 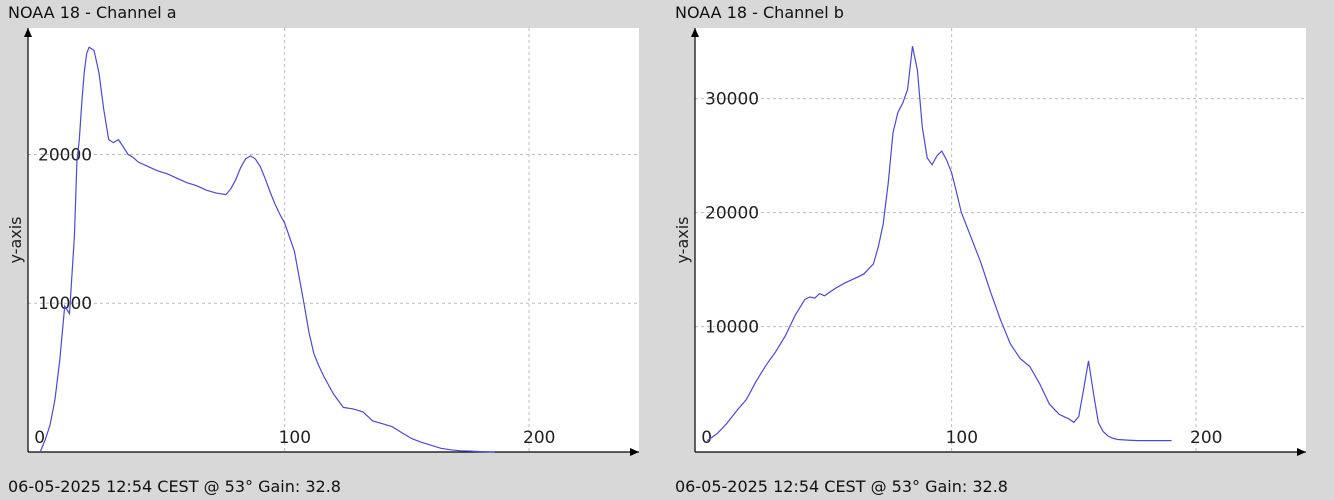 What do you see at coordinates (732, 100) in the screenshot?
I see `y-tick-label: 30000` at bounding box center [732, 100].